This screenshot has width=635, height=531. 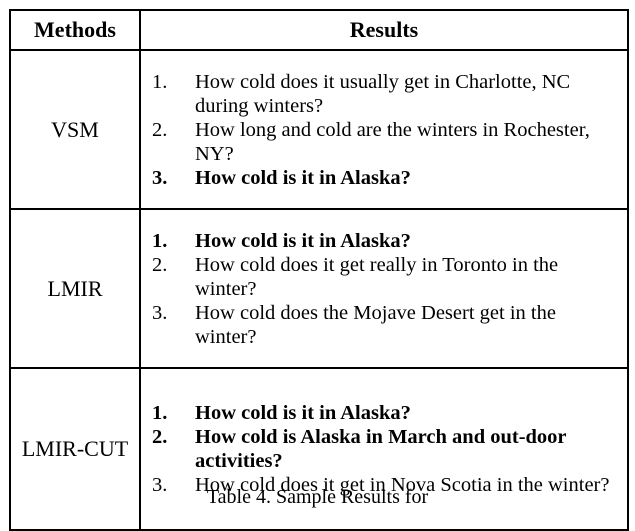 I want to click on method-cell: VSM, so click(x=75, y=129).